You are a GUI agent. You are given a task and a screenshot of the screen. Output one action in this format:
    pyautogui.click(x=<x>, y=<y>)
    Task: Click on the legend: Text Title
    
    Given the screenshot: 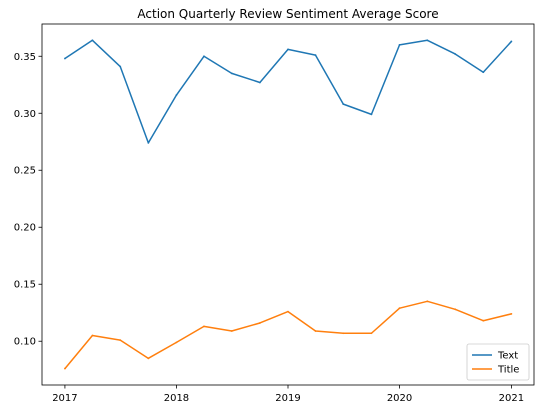 What is the action you would take?
    pyautogui.click(x=498, y=362)
    